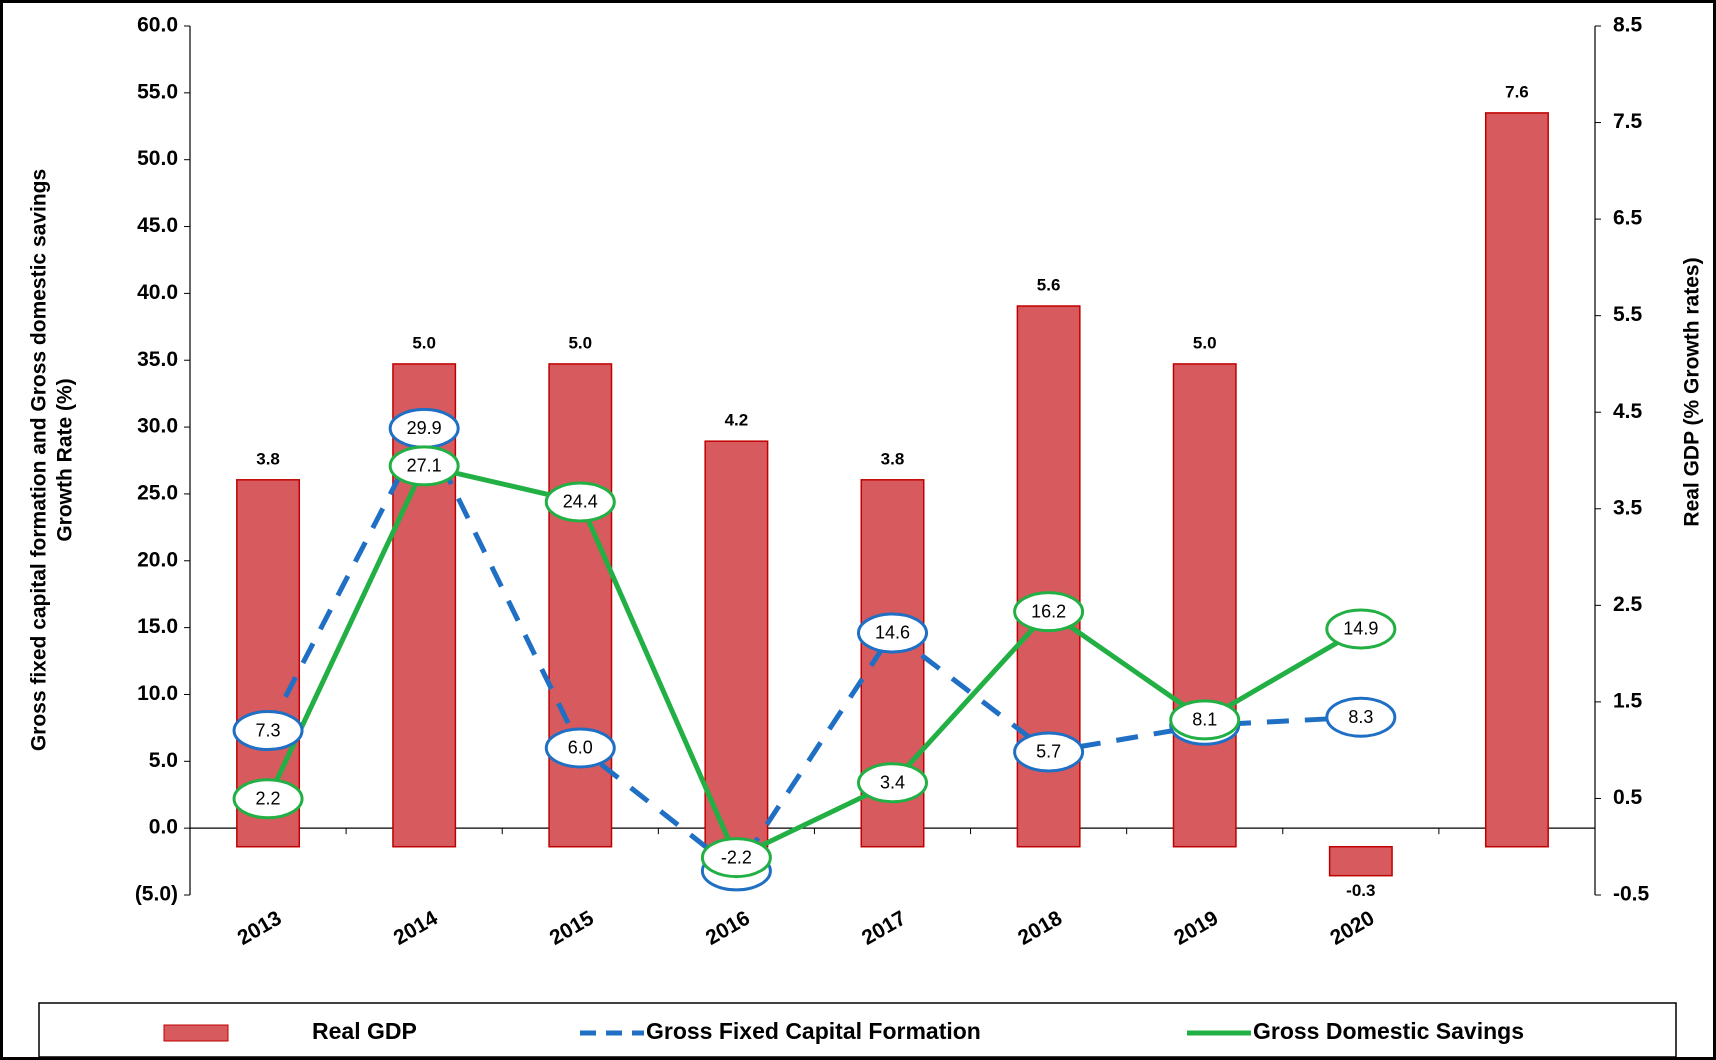 The height and width of the screenshot is (1060, 1716). I want to click on line-value-label: 24.4, so click(580, 502).